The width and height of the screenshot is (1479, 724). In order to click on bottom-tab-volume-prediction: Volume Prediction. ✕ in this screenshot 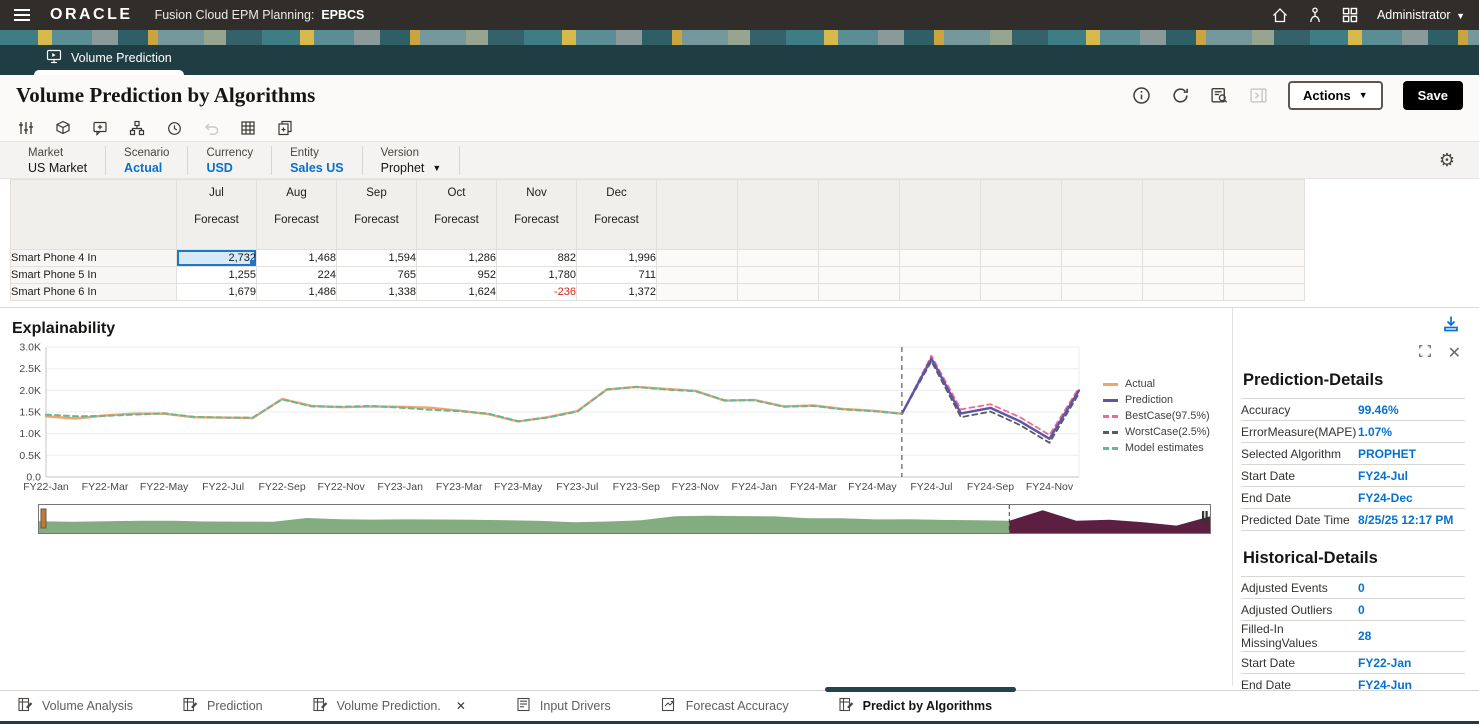, I will do `click(389, 706)`.